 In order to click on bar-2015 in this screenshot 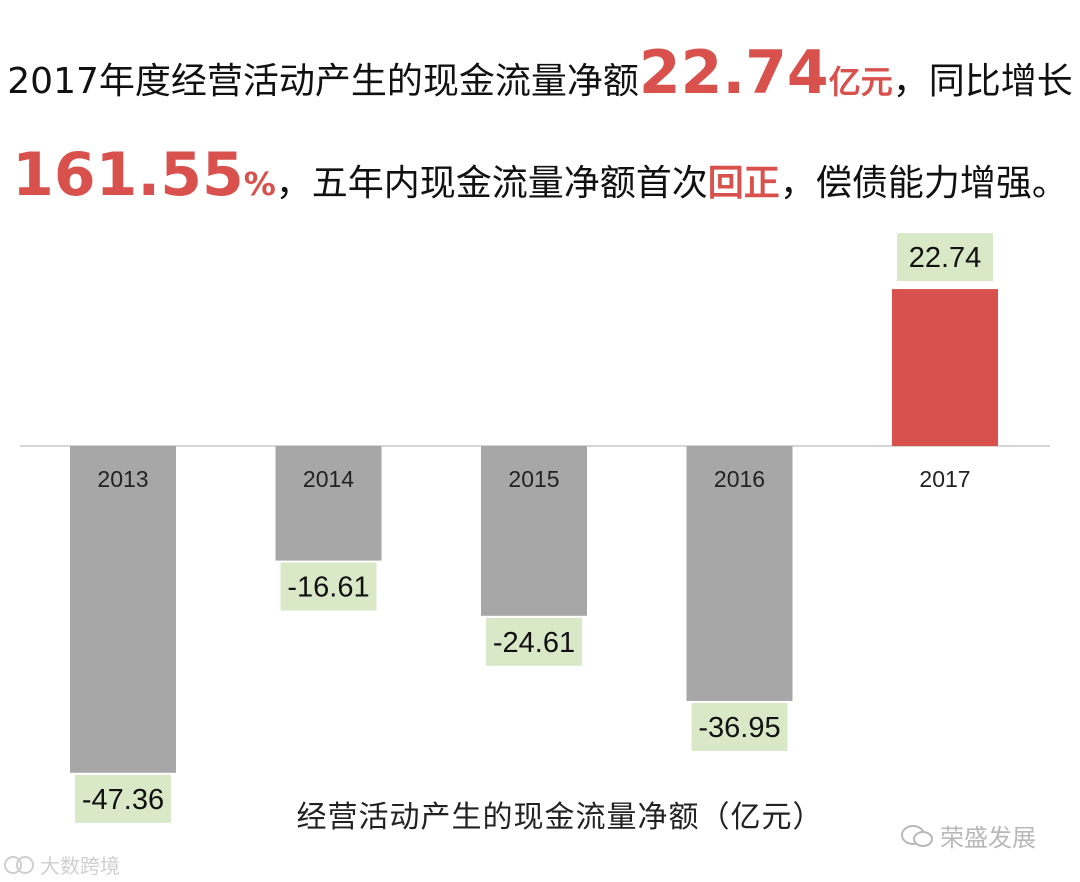, I will do `click(534, 531)`.